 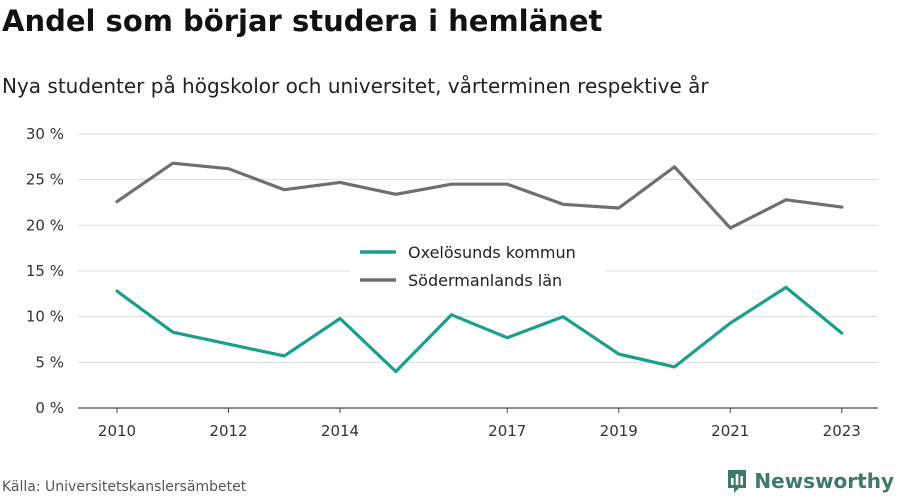 I want to click on legend: Oxelösunds kommun Södermanlands län, so click(x=478, y=267).